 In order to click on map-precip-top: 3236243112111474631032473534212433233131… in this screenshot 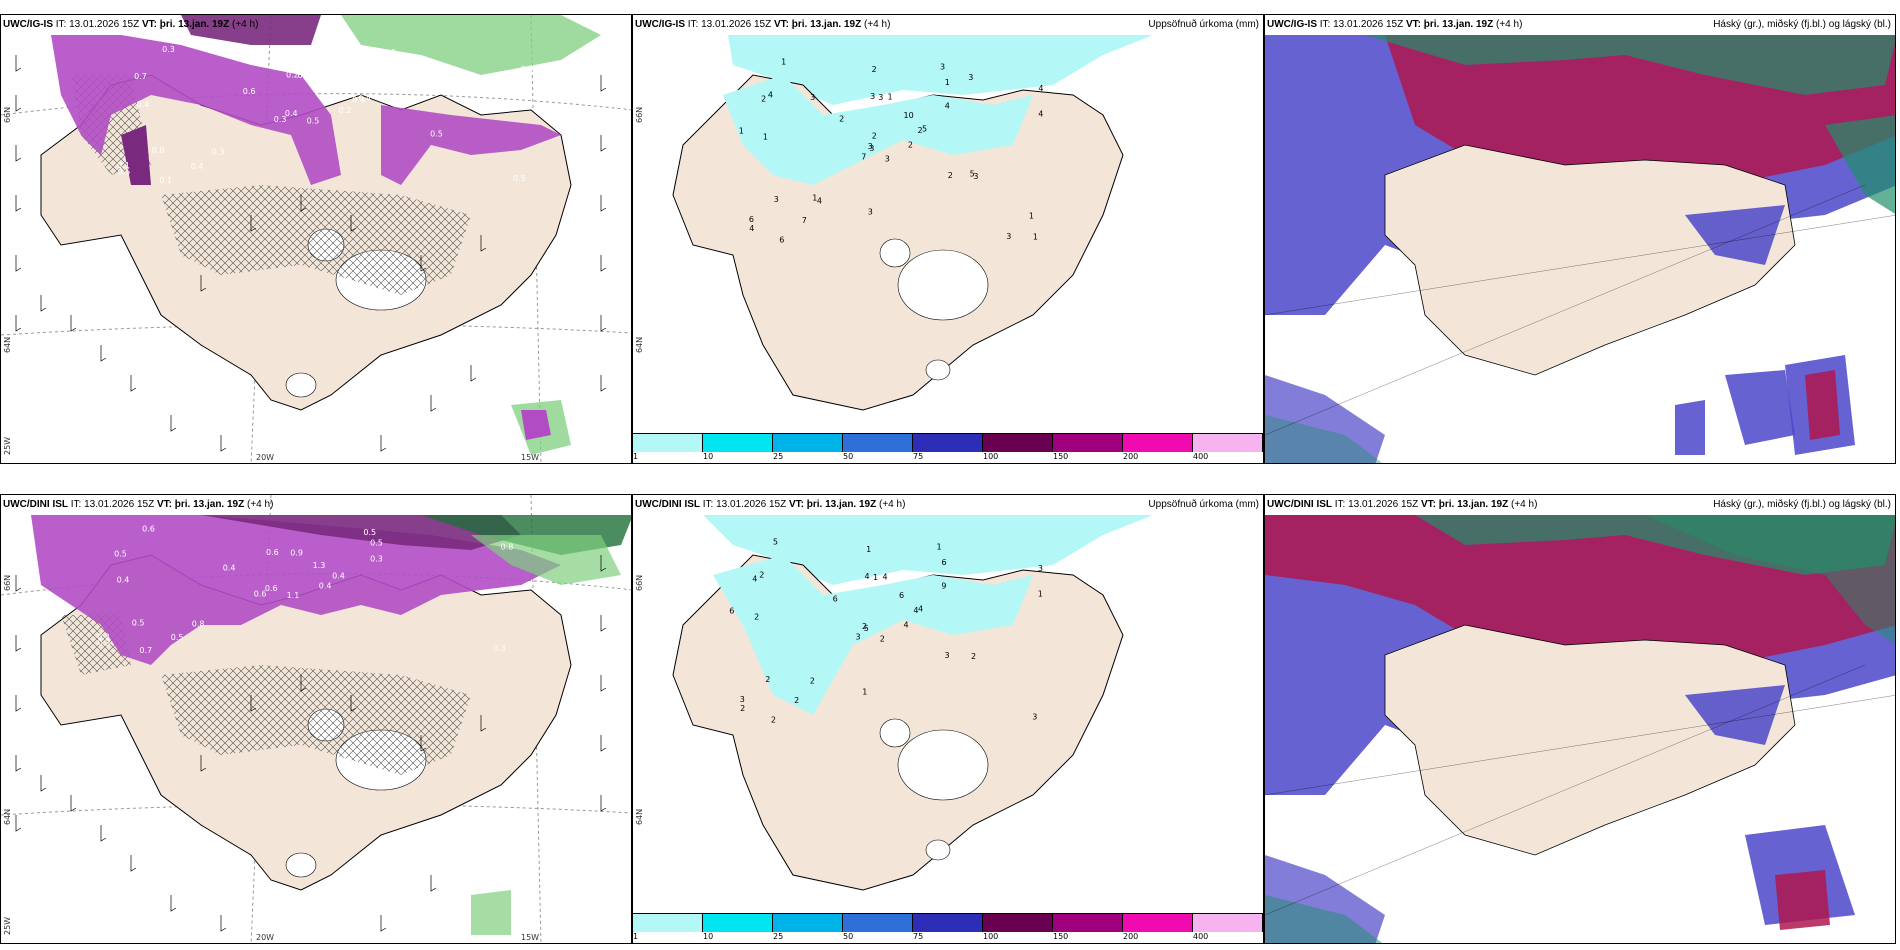, I will do `click(912, 223)`.